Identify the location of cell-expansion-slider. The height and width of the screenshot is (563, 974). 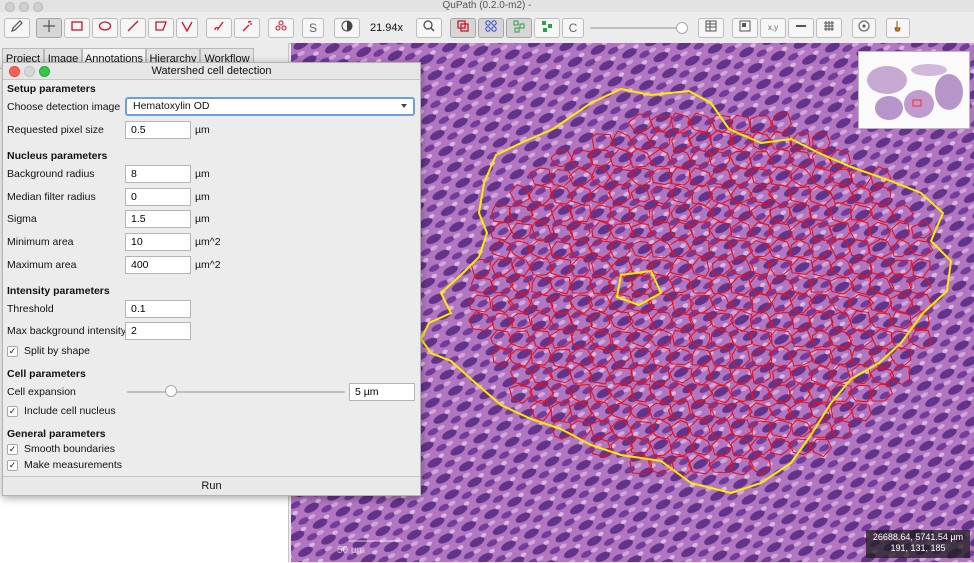
(236, 392).